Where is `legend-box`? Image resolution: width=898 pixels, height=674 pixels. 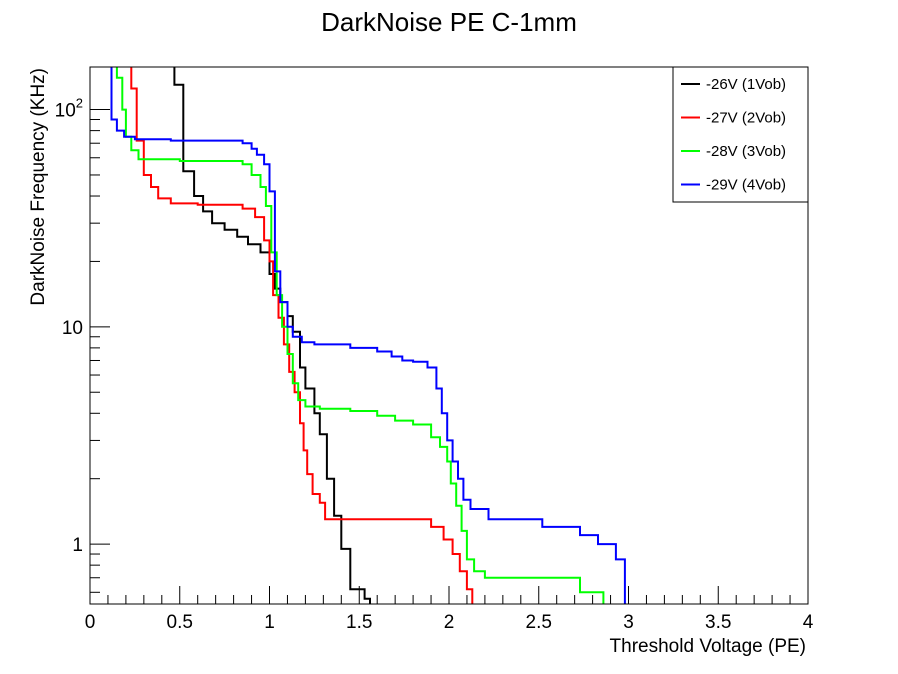
legend-box is located at coordinates (740, 134).